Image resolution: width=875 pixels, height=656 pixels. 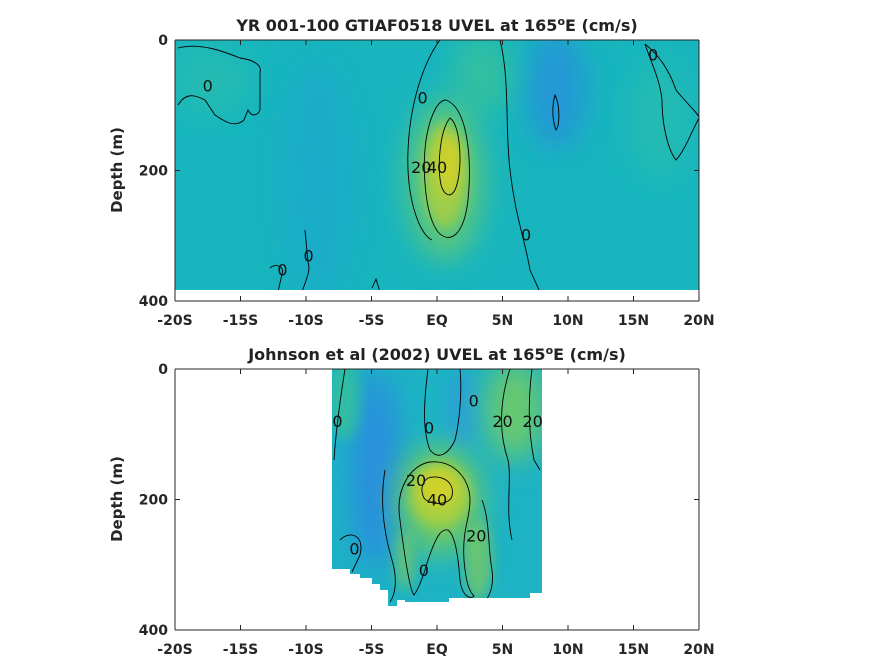 I want to click on eastward-north-band, so click(x=660, y=120).